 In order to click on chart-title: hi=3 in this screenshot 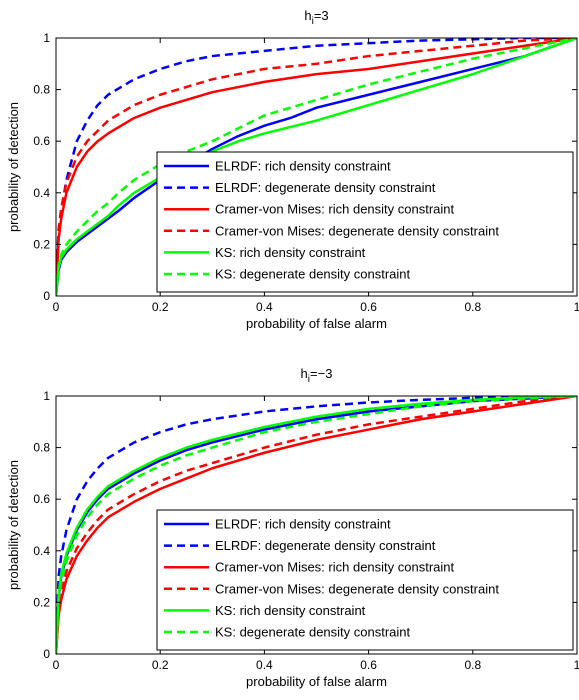, I will do `click(316, 17)`.